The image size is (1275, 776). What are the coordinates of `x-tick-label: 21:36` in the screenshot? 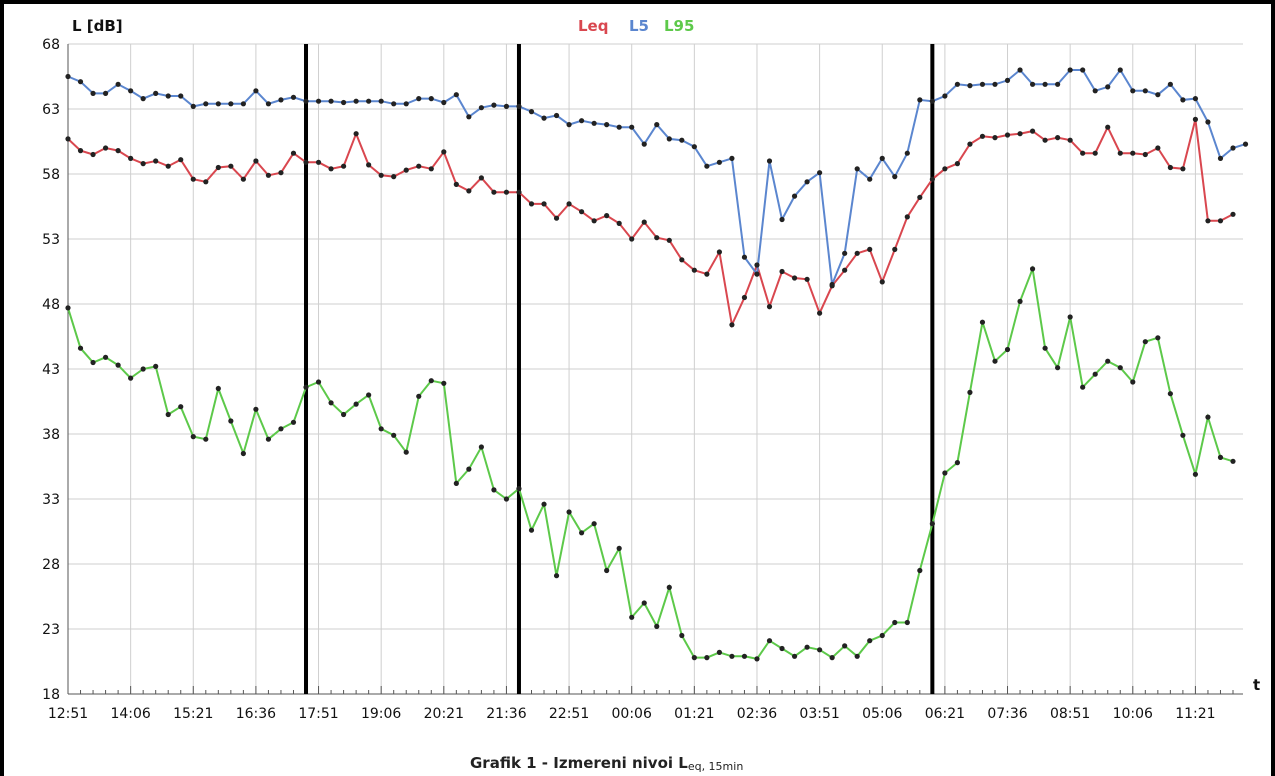 It's located at (506, 714).